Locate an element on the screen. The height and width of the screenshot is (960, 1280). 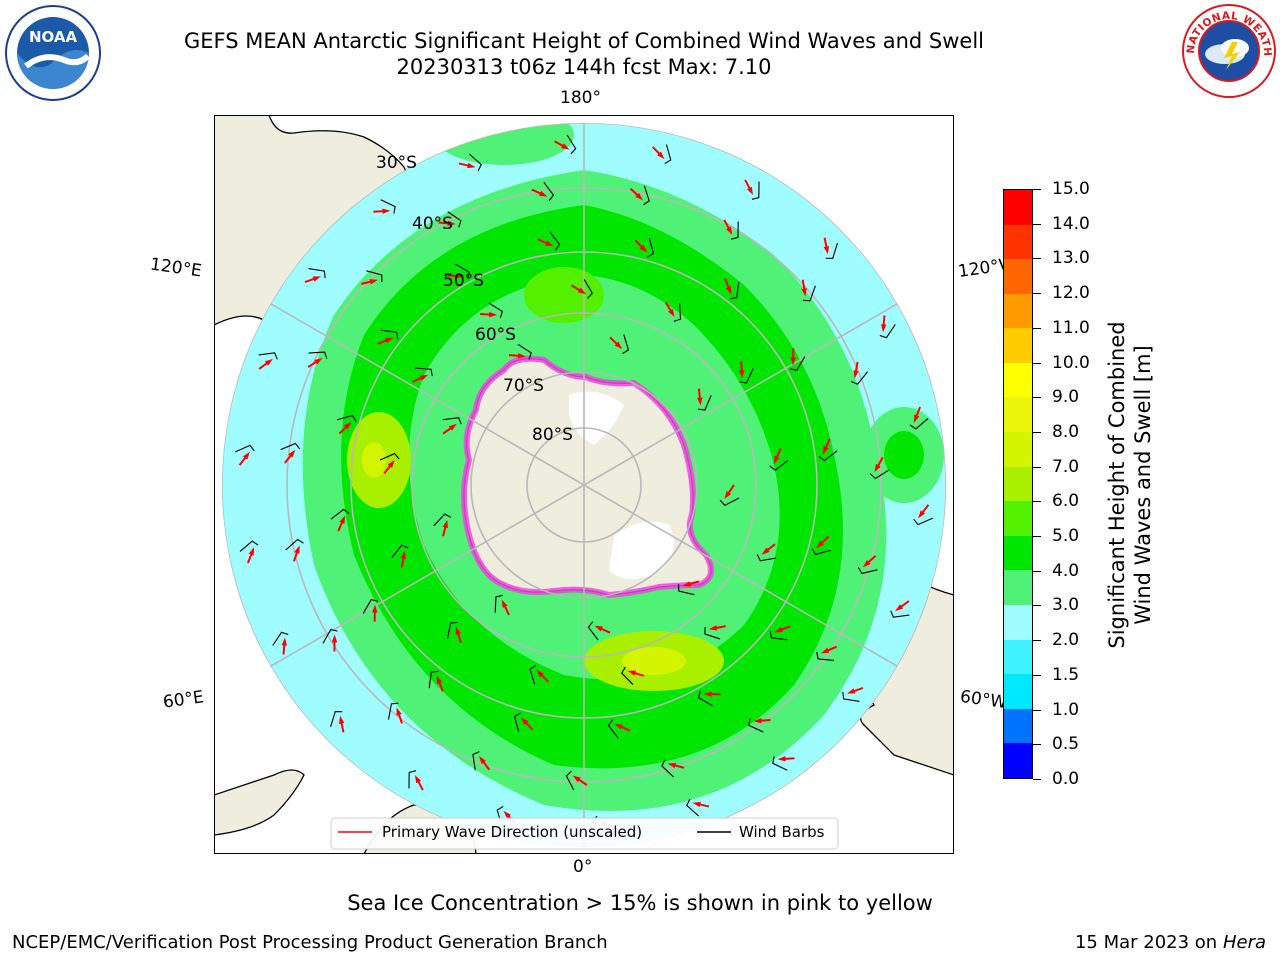
lon-label-120e: 120°E is located at coordinates (175, 268).